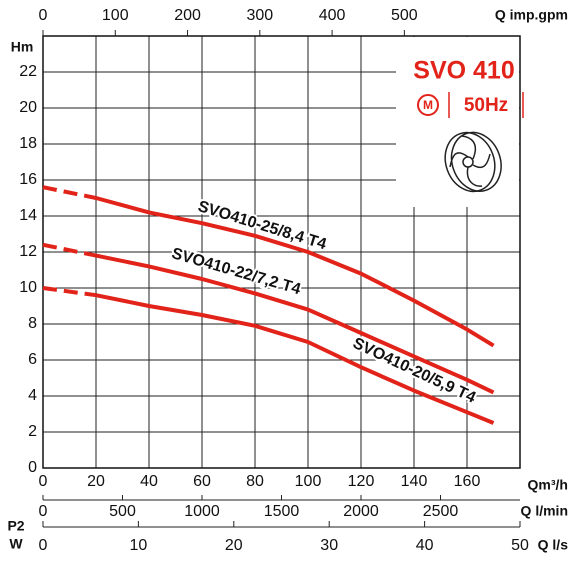 Image resolution: width=571 pixels, height=569 pixels. Describe the element at coordinates (531, 15) in the screenshot. I see `top-axis-label: Q imp.gpm` at that location.